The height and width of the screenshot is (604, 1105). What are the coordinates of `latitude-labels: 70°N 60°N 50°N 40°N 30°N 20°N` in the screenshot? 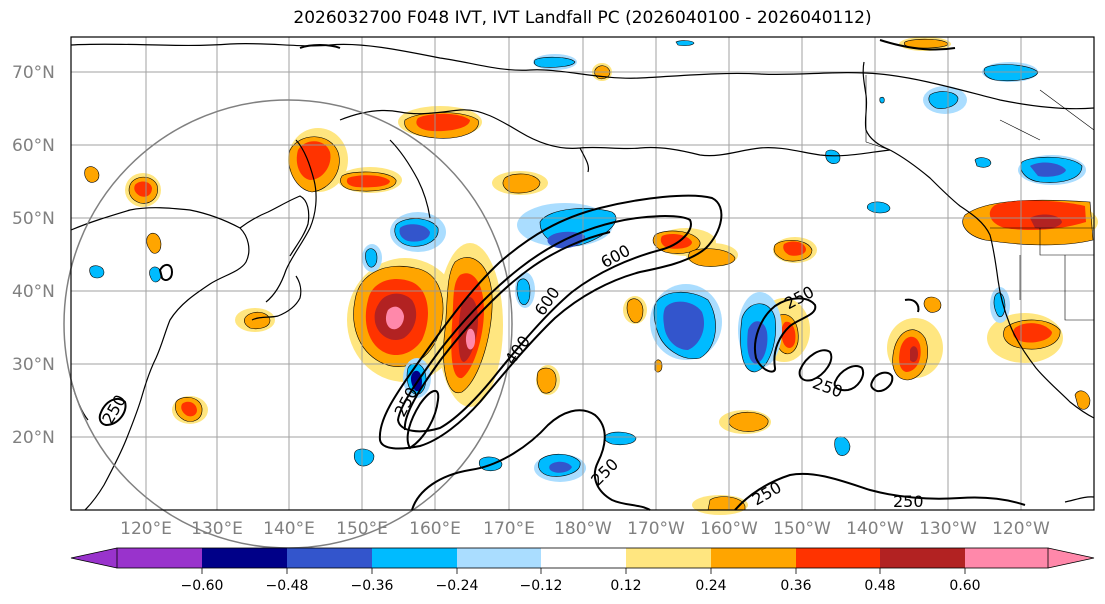 It's located at (33, 255).